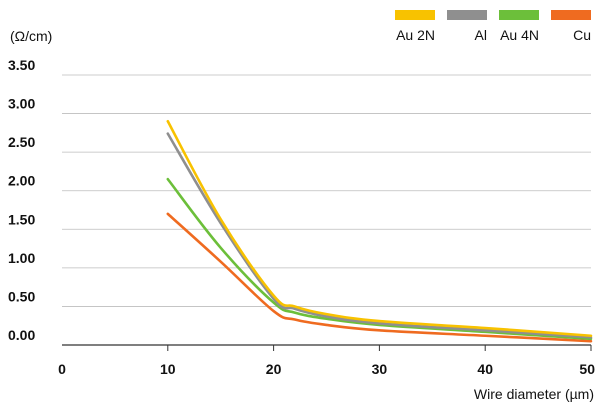  Describe the element at coordinates (571, 15) in the screenshot. I see `legend-swatch-cu` at that location.